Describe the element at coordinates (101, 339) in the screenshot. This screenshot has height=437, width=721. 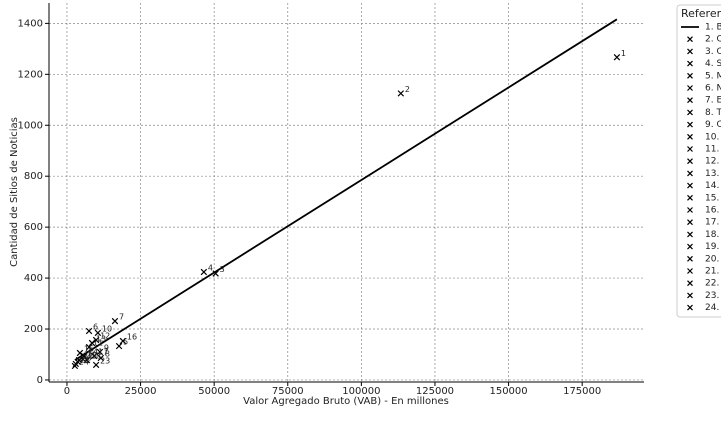
I see `point-label: 13` at that location.